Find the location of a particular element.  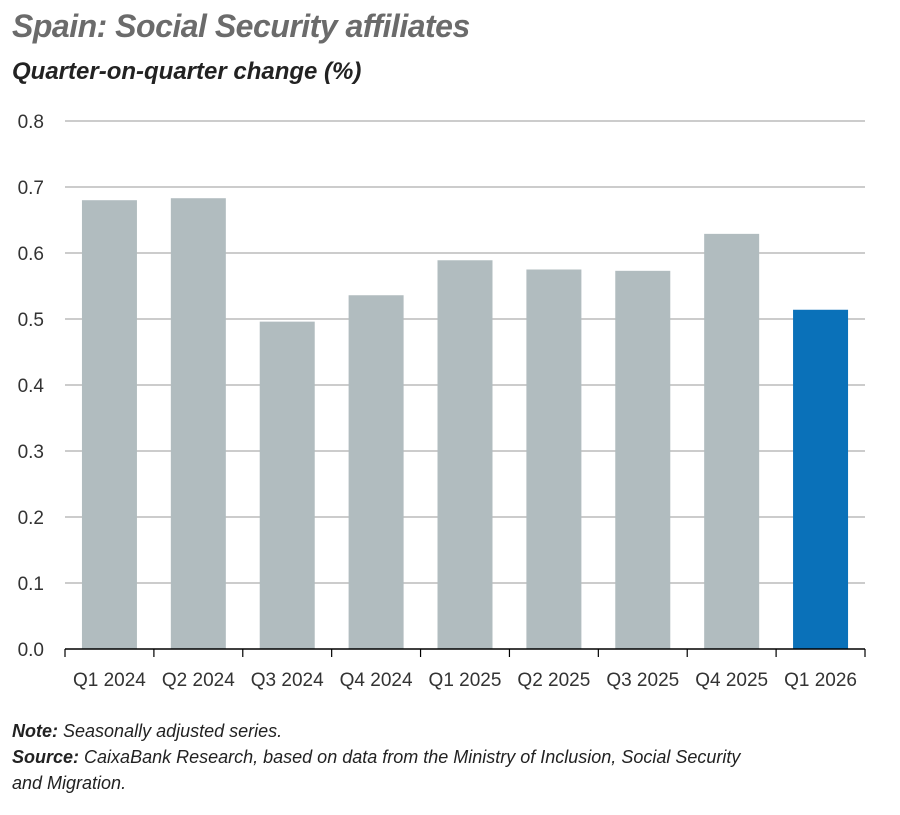

y-axis-ticks: 0.0 0.1 0.2 0.3 0.4 0.5 0.6 0.7 0.8 is located at coordinates (31, 386).